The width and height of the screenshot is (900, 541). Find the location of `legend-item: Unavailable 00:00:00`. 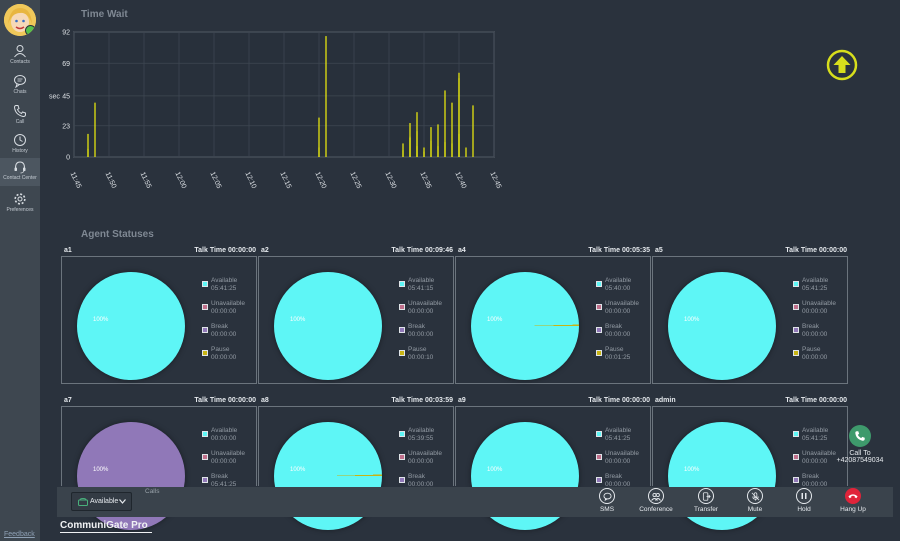

legend-item: Unavailable 00:00:00 is located at coordinates (821, 461).